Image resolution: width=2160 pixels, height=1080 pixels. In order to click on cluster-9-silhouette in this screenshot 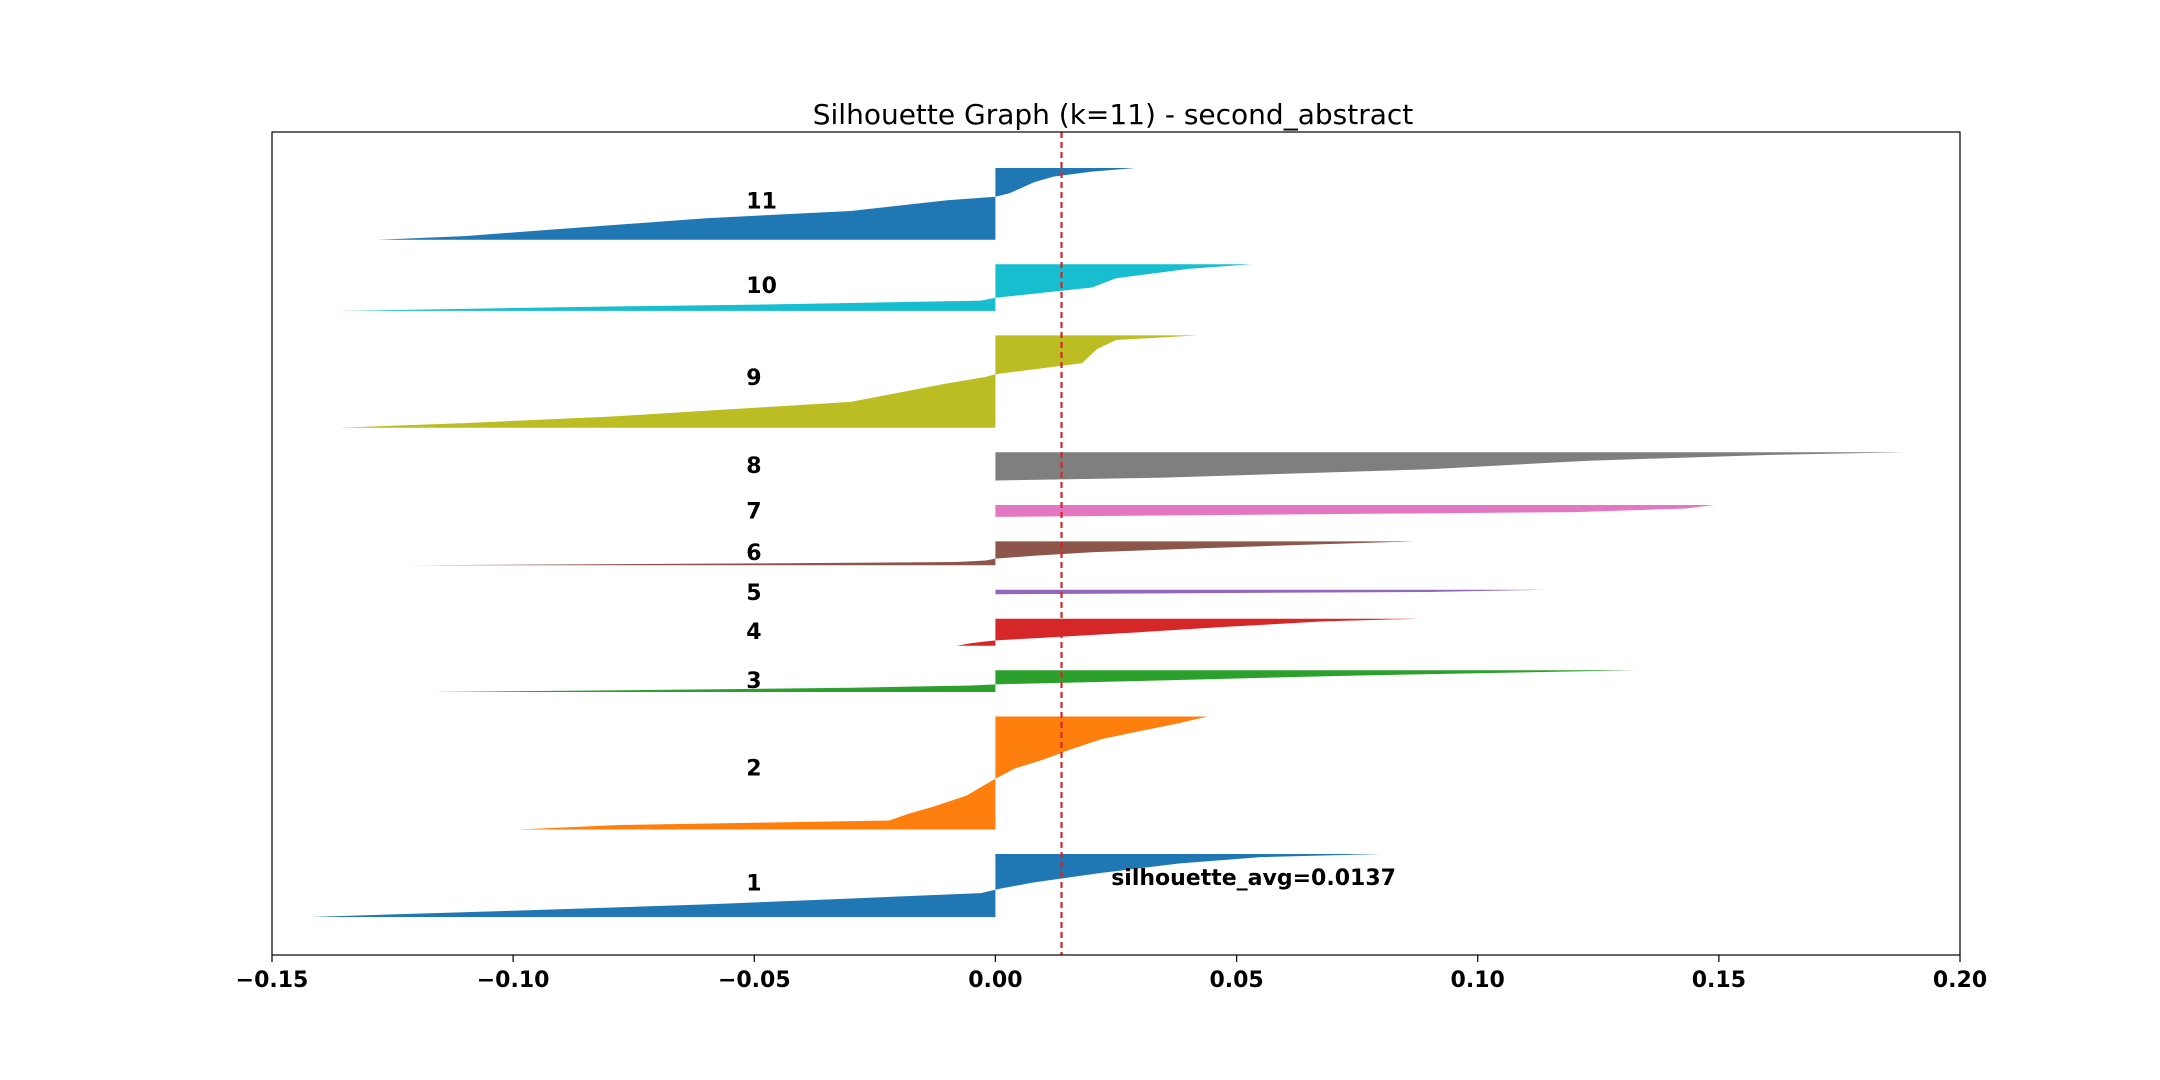, I will do `click(768, 381)`.